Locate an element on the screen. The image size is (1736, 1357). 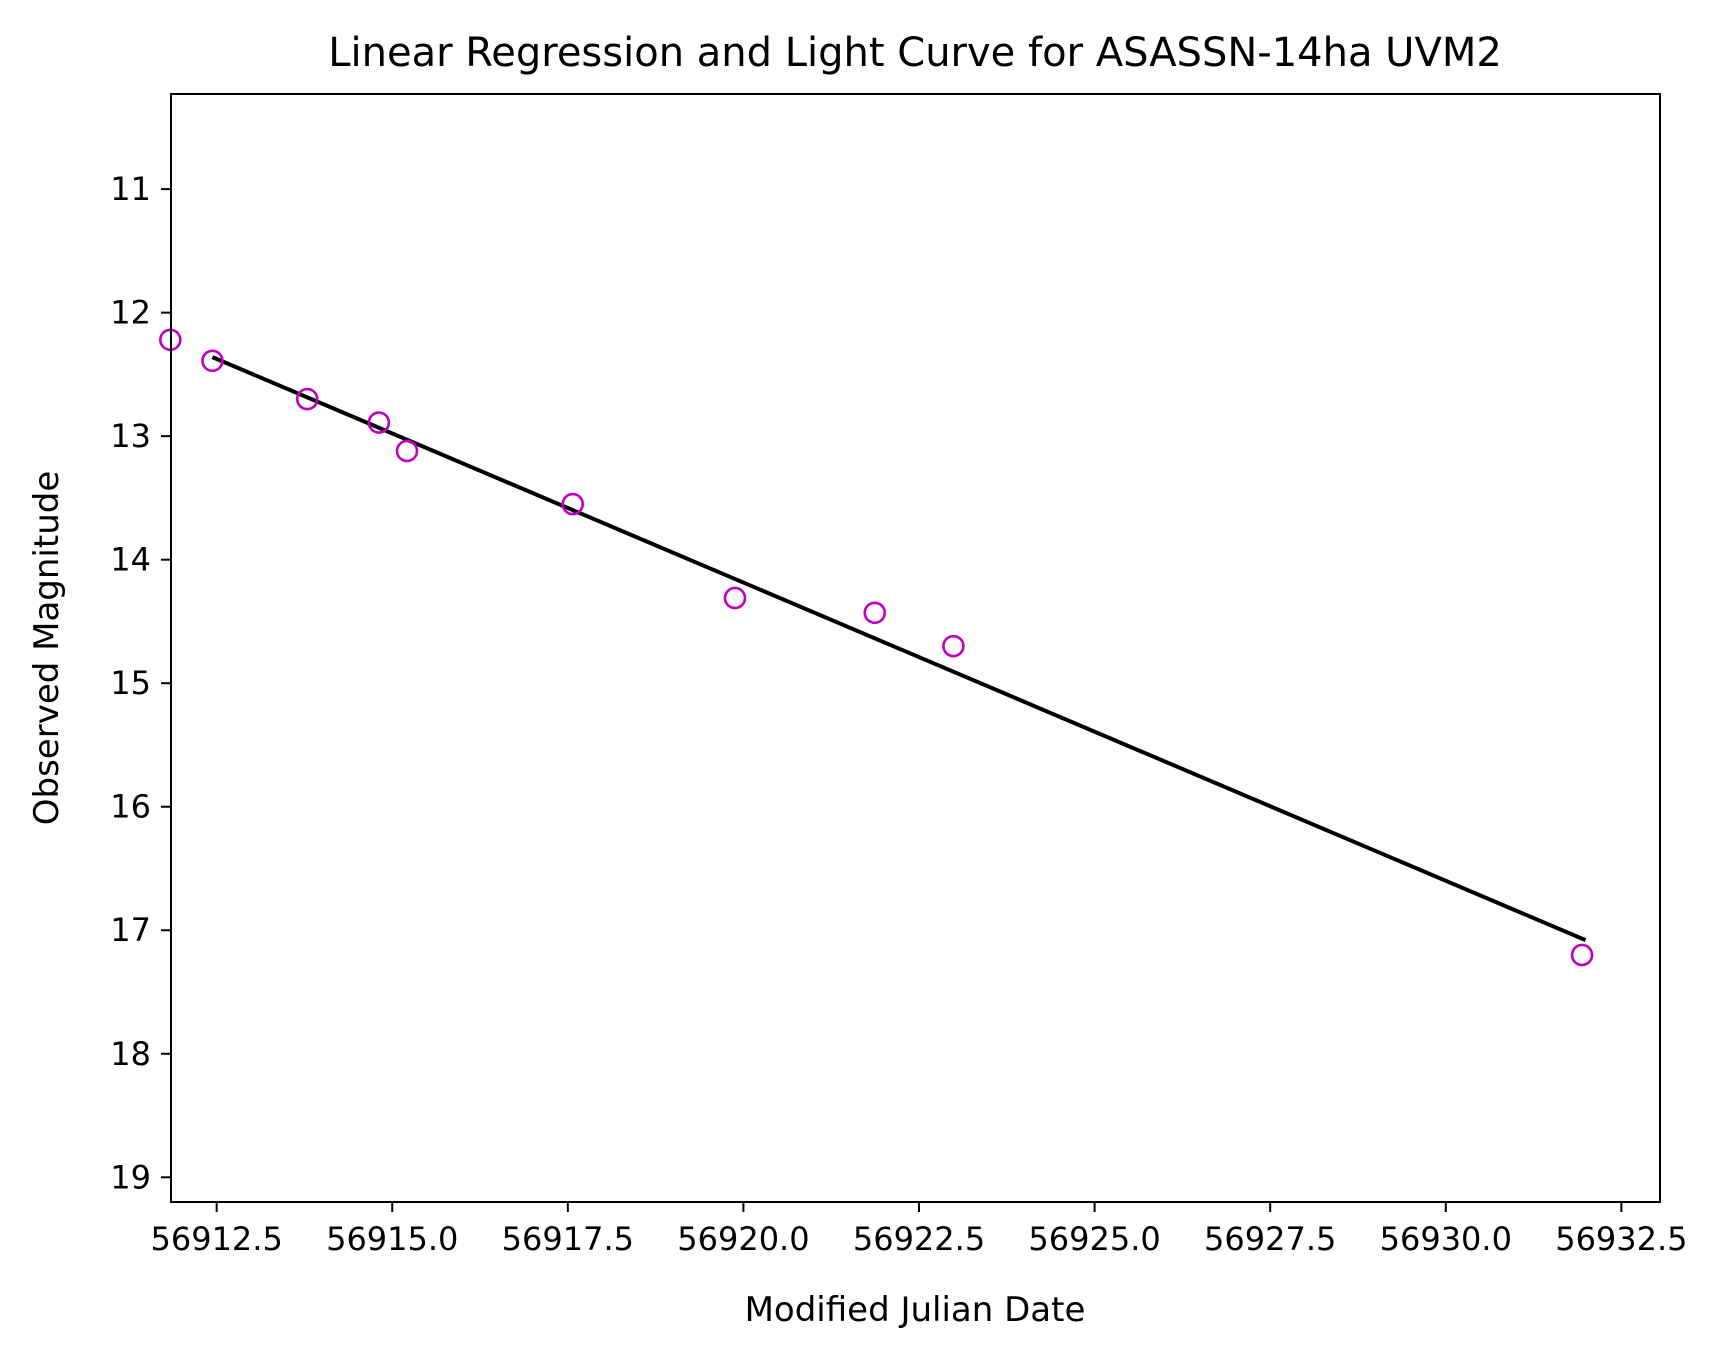
x-tick-label: 56925.0 is located at coordinates (1094, 1239).